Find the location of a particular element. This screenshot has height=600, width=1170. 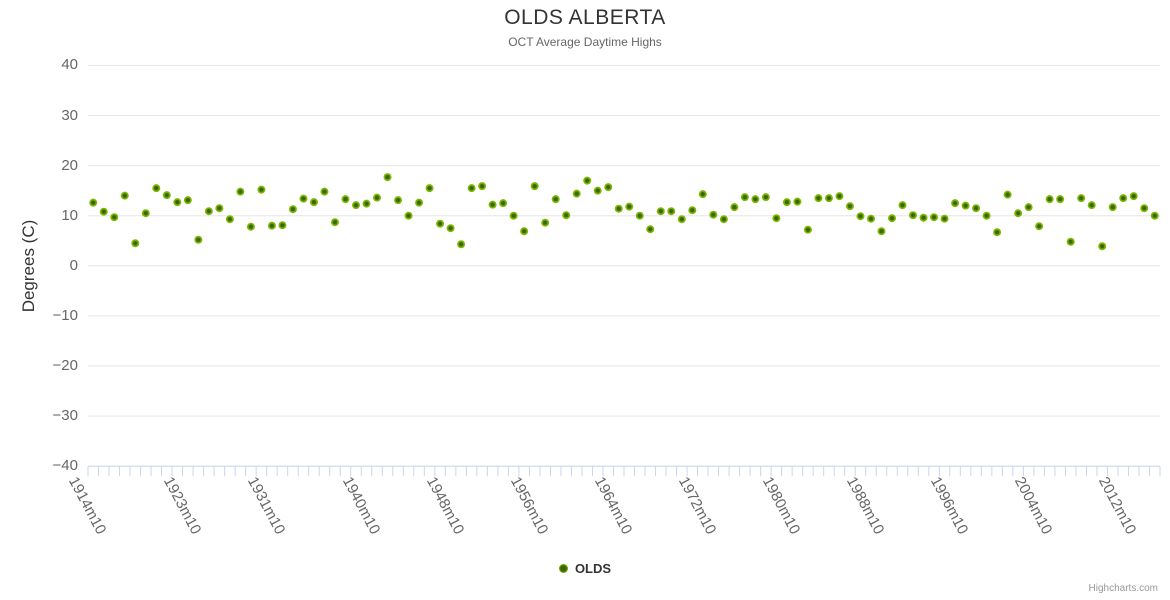

highcharts-credit-link: Highcharts.com is located at coordinates (1123, 588).